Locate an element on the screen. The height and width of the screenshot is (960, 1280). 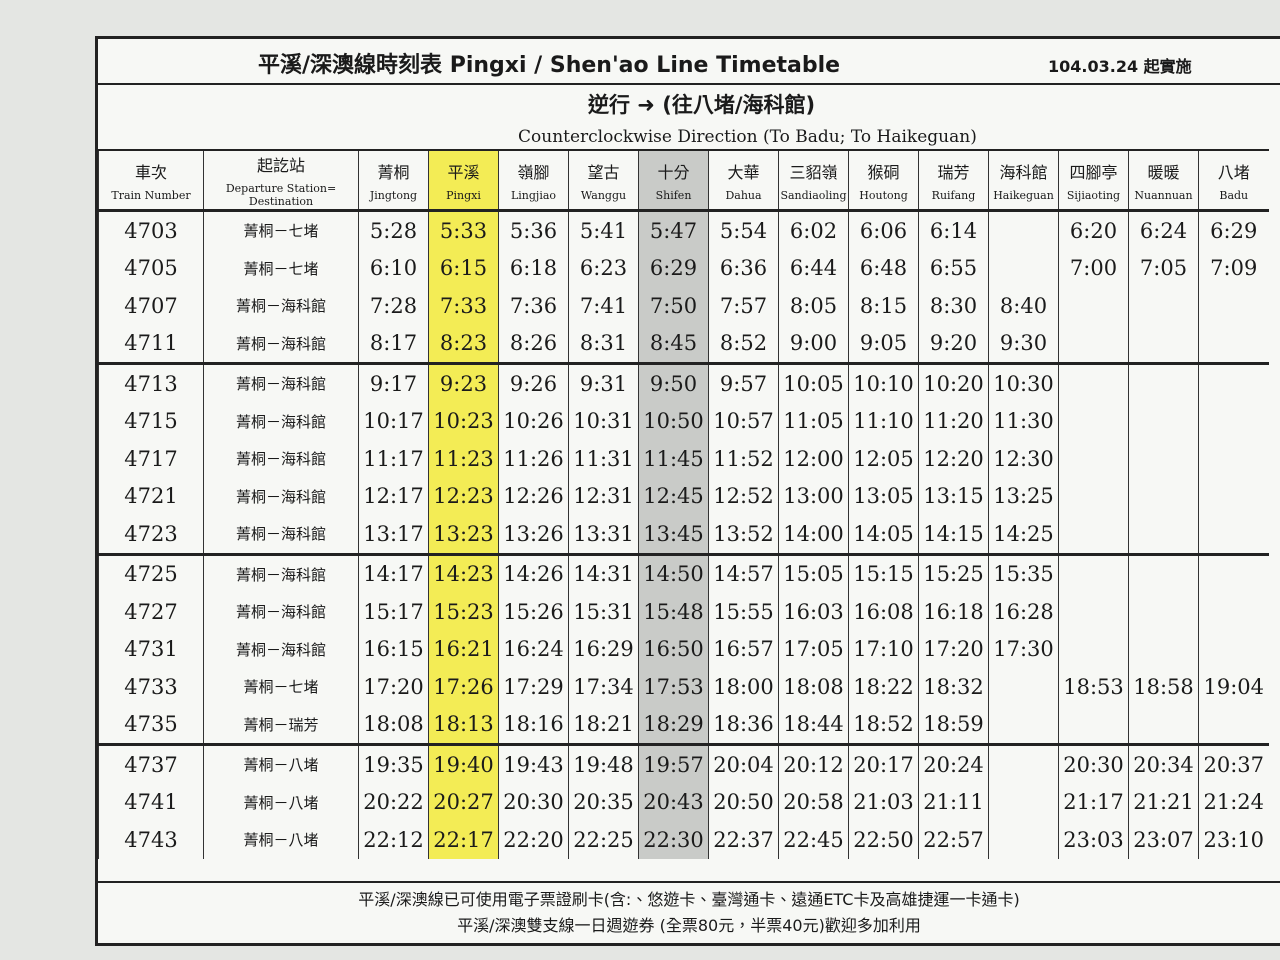
time-cell: 11:26 is located at coordinates (533, 459).